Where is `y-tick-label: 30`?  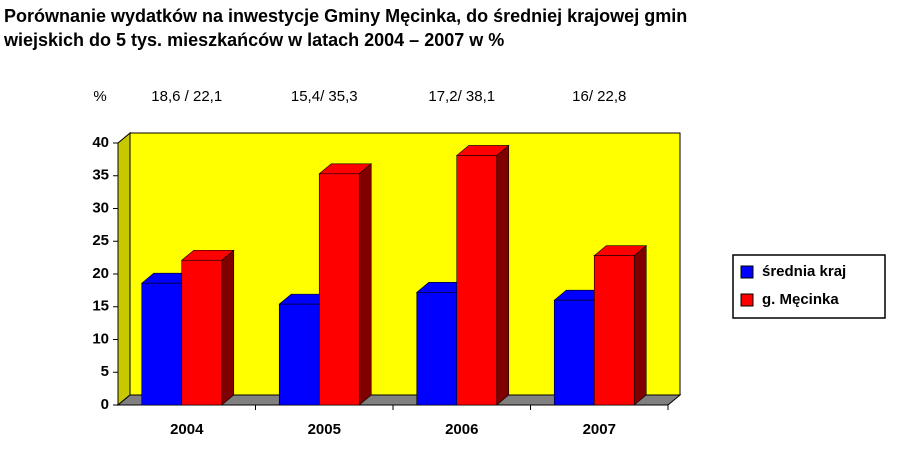 y-tick-label: 30 is located at coordinates (100, 207).